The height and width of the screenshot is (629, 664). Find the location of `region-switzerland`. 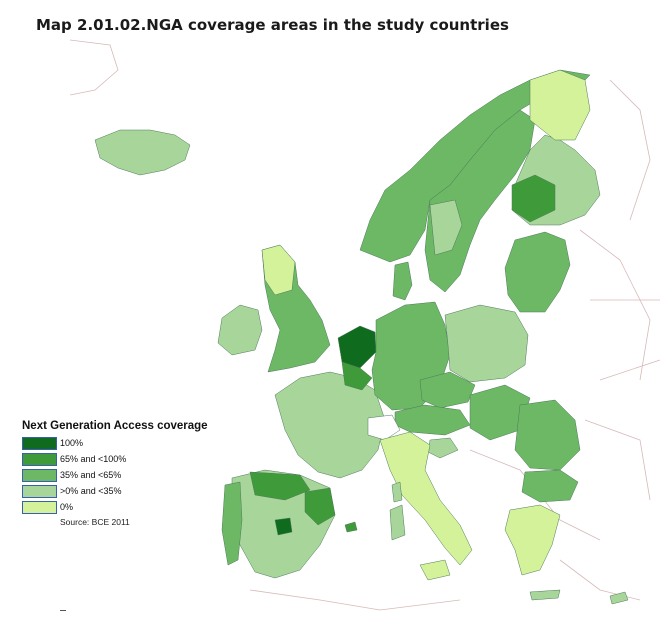

region-switzerland is located at coordinates (384, 427).